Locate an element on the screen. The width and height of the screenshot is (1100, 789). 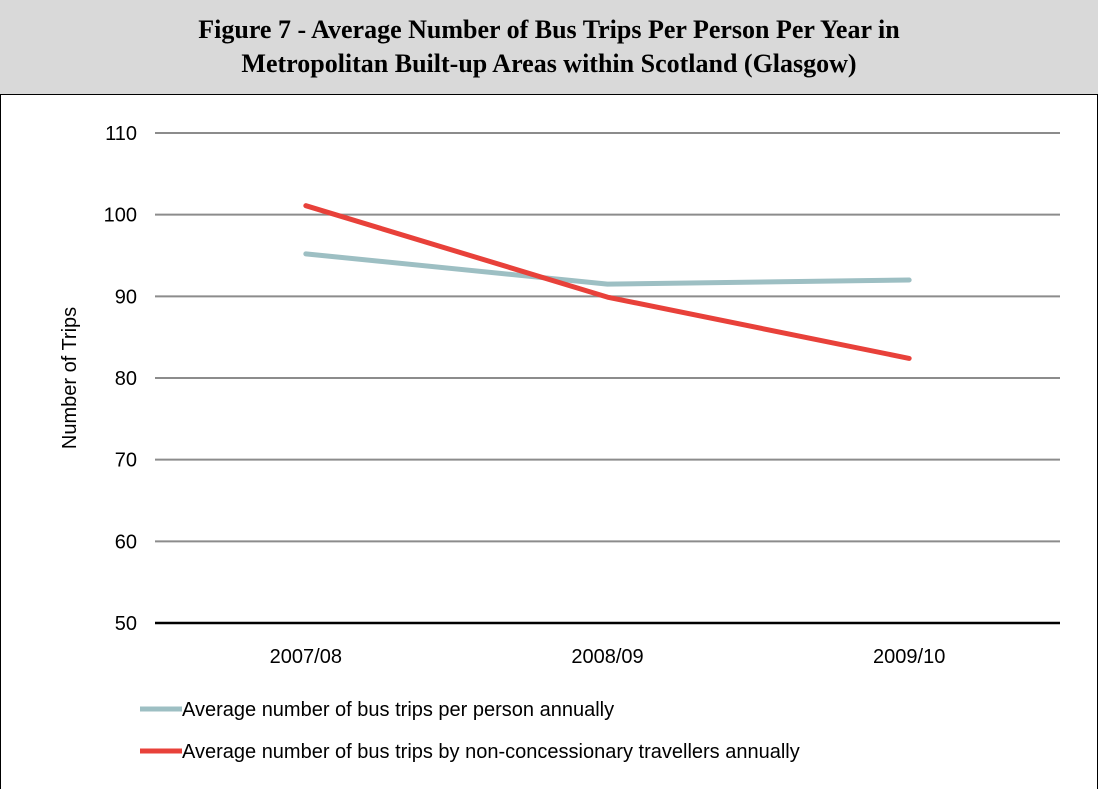
y-axis-title: Number of Trips is located at coordinates (70, 378).